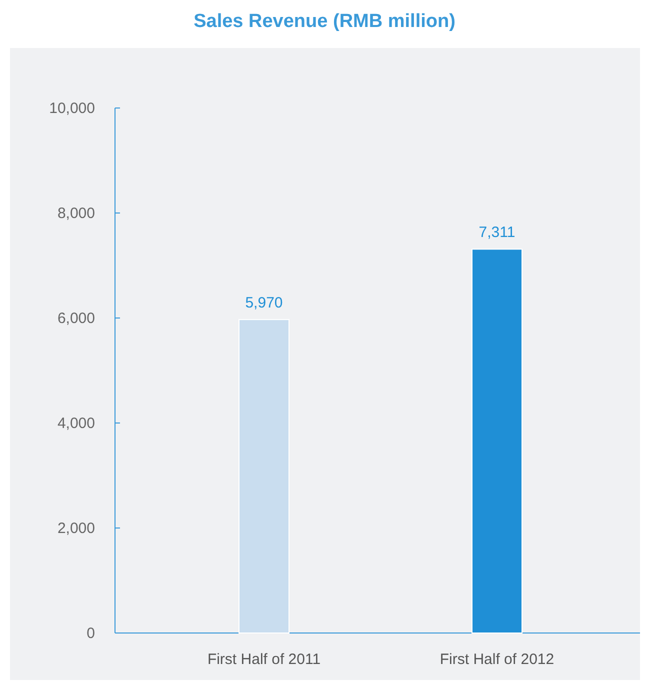 The image size is (649, 684). I want to click on y-tick-label: 4,000, so click(76, 423).